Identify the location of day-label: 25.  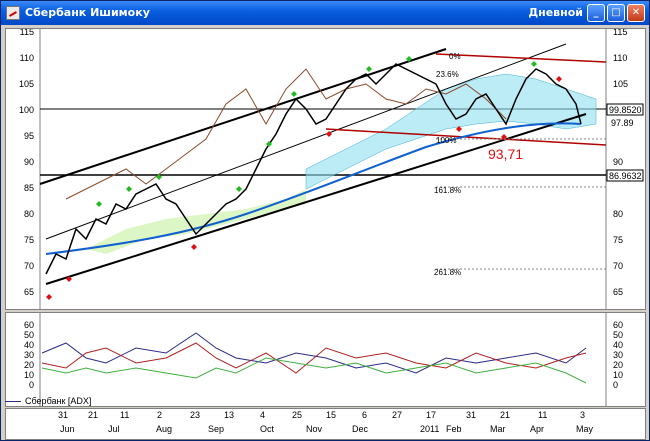
(297, 415).